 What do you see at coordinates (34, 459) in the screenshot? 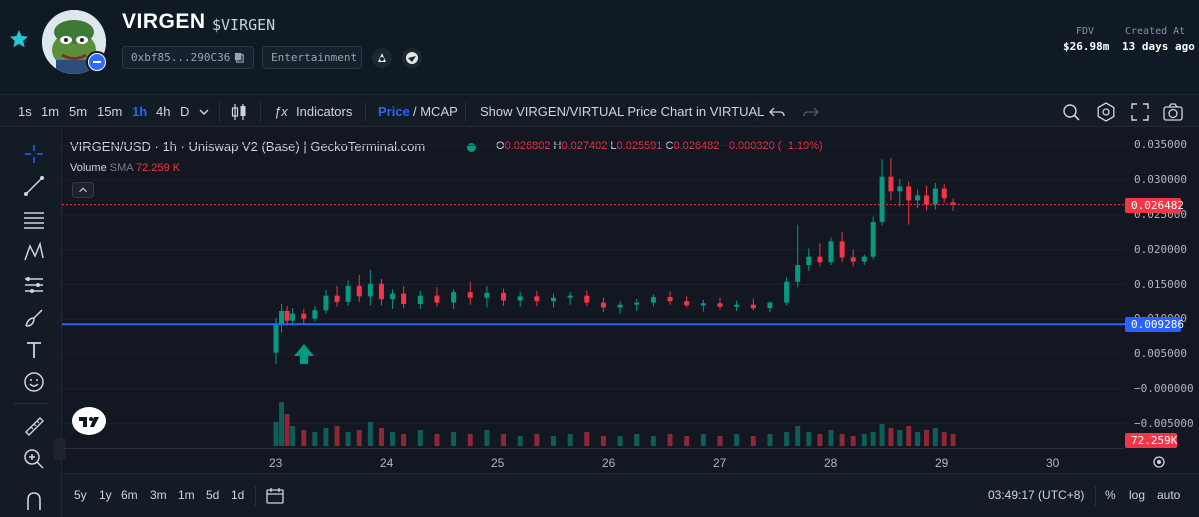
I see `zoom-in-icon` at bounding box center [34, 459].